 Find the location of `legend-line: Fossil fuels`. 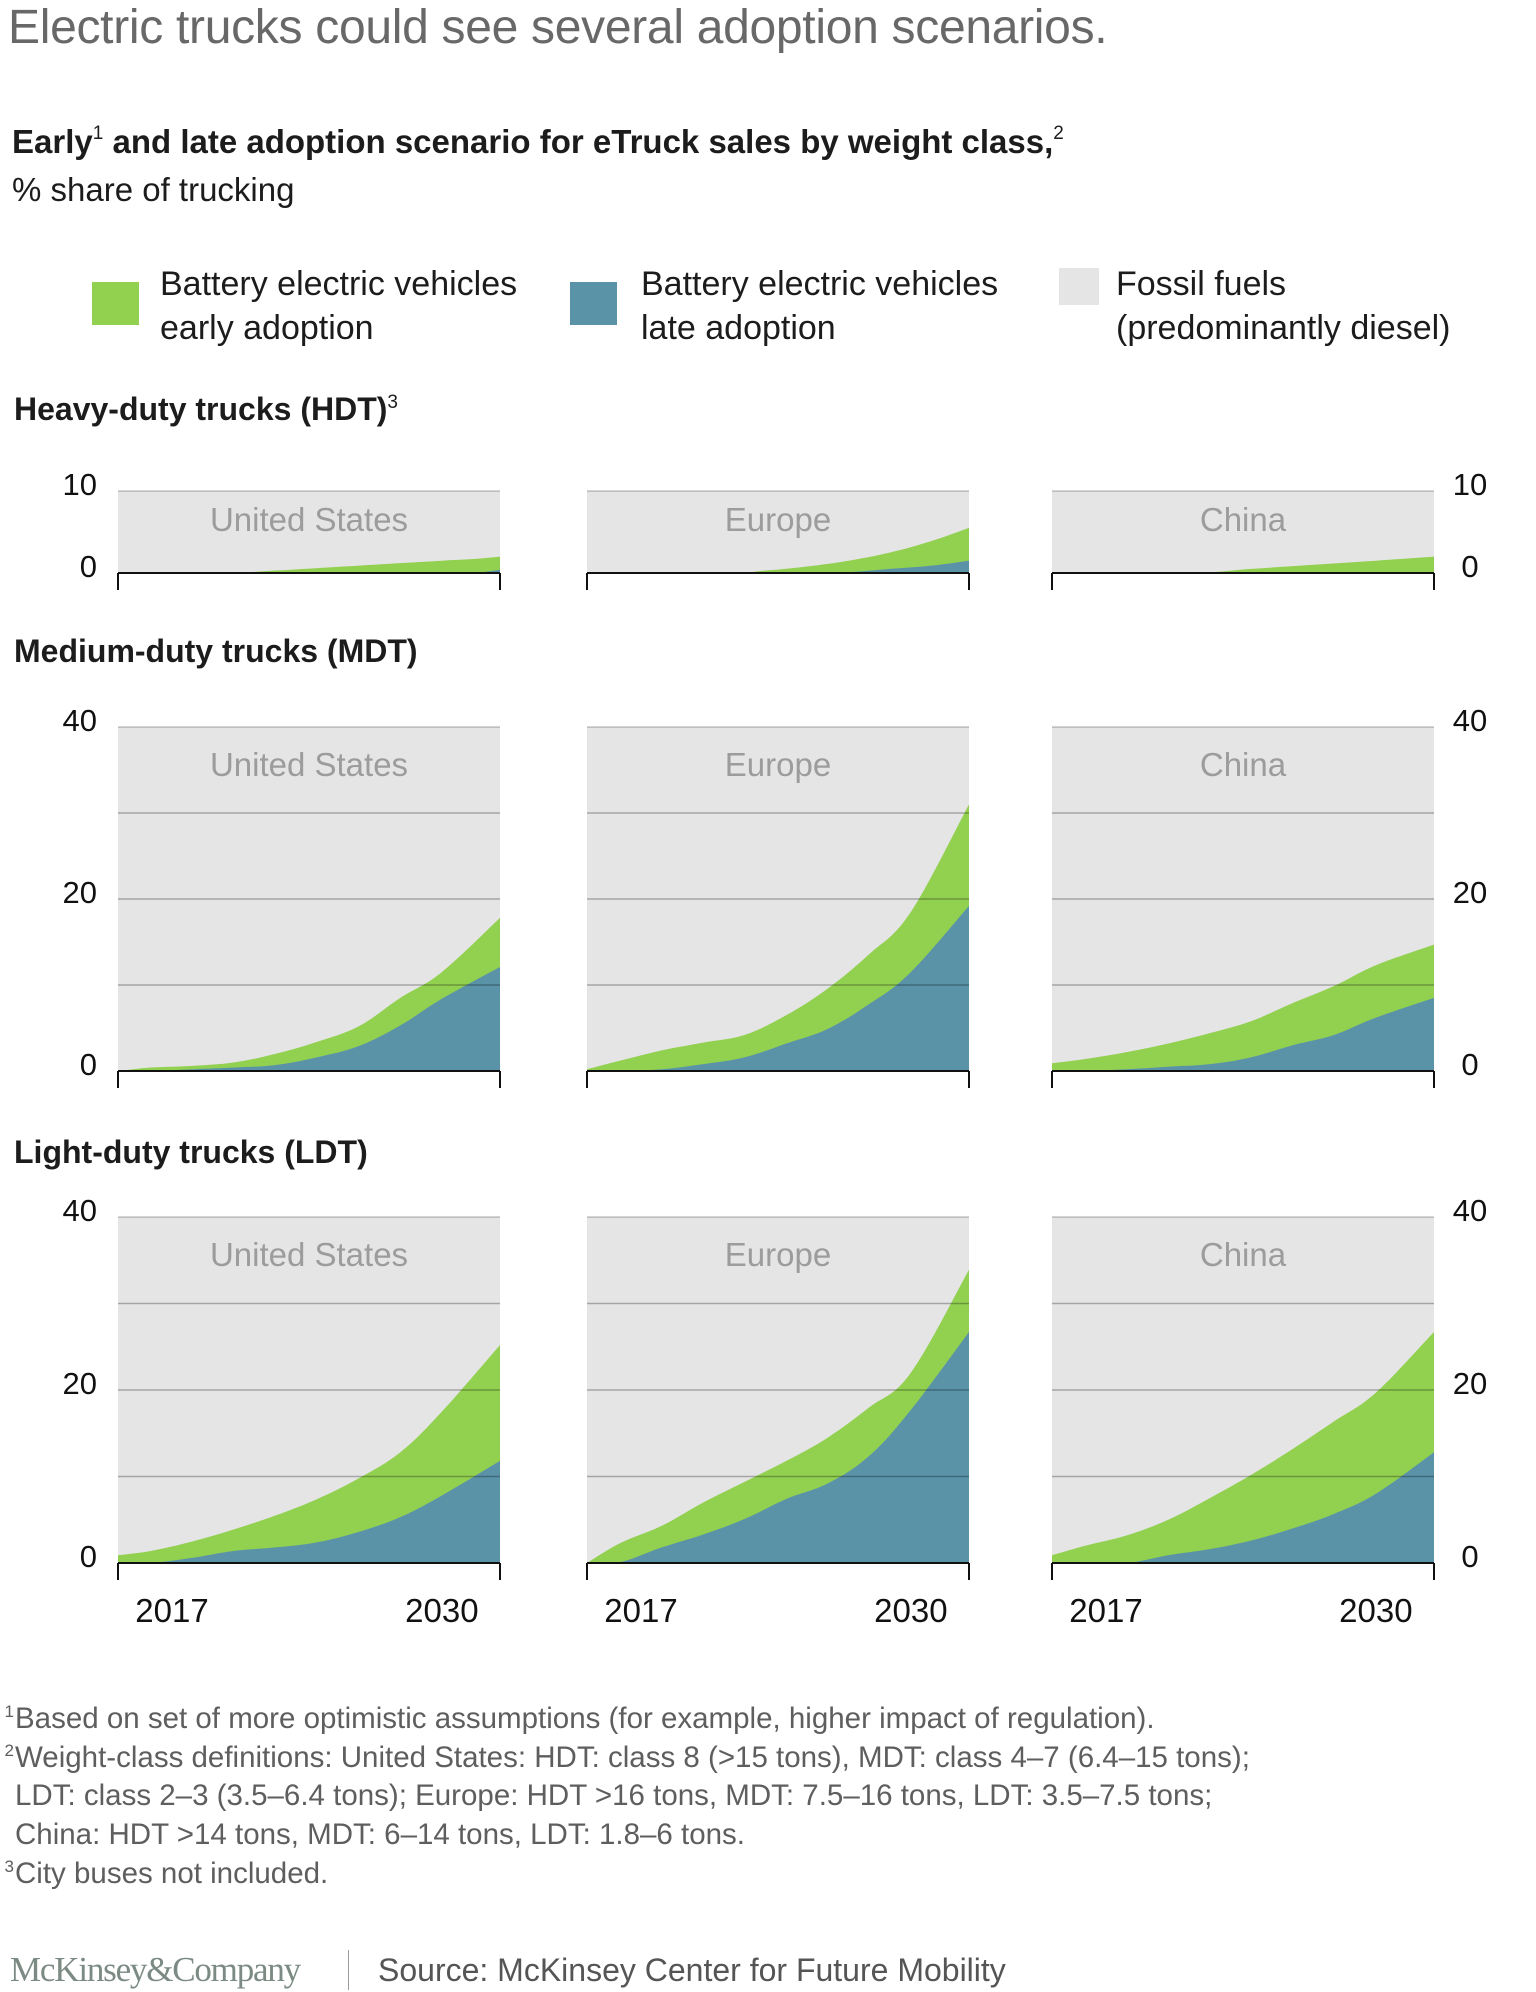

legend-line: Fossil fuels is located at coordinates (1201, 284).